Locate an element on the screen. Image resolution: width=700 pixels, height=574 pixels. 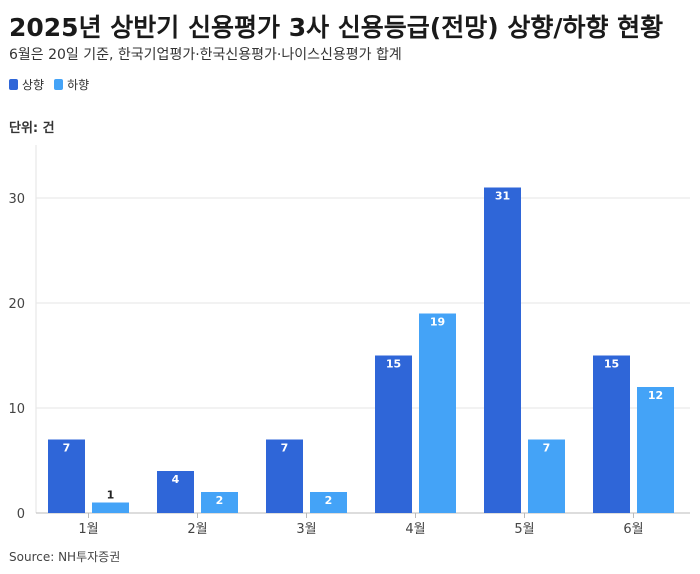
chart-subtitle: 6월은 20일 기준, 한국기업평가·한국신용평가·나이스신용평가 합계 is located at coordinates (205, 55).